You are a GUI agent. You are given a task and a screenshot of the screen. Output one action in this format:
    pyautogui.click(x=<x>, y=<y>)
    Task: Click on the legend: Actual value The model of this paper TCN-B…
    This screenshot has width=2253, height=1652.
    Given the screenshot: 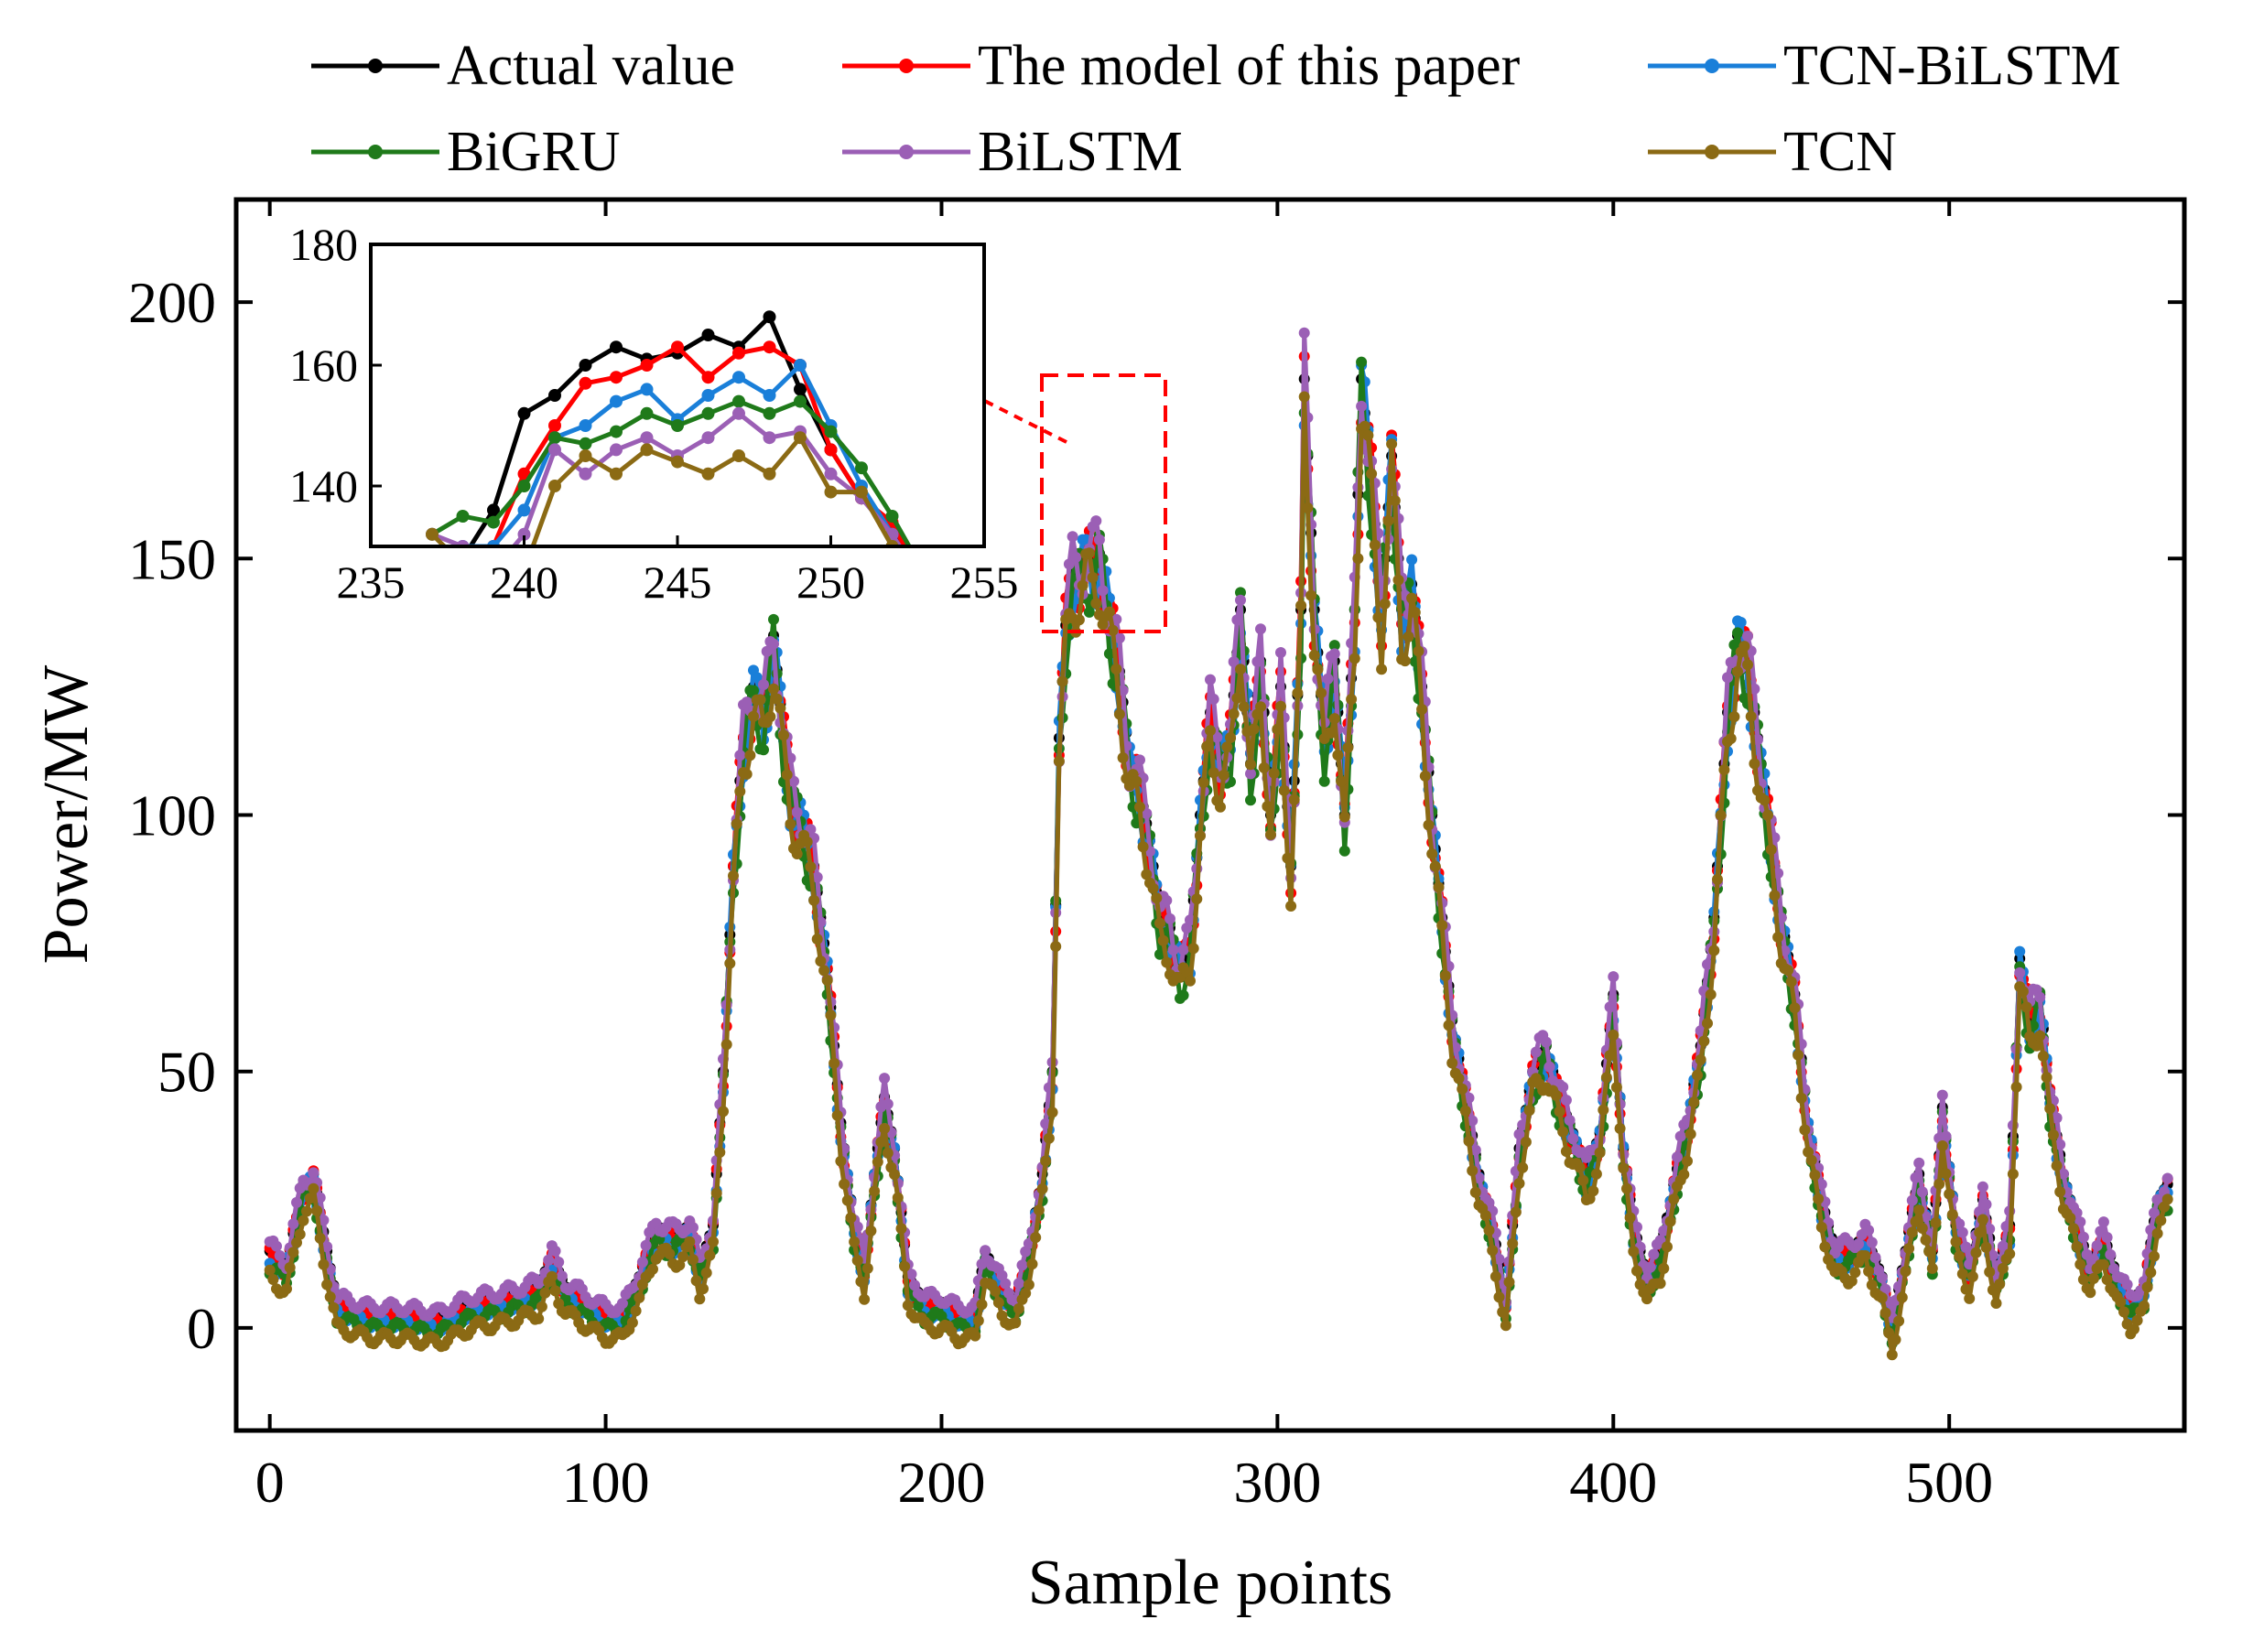 What is the action you would take?
    pyautogui.click(x=1216, y=109)
    